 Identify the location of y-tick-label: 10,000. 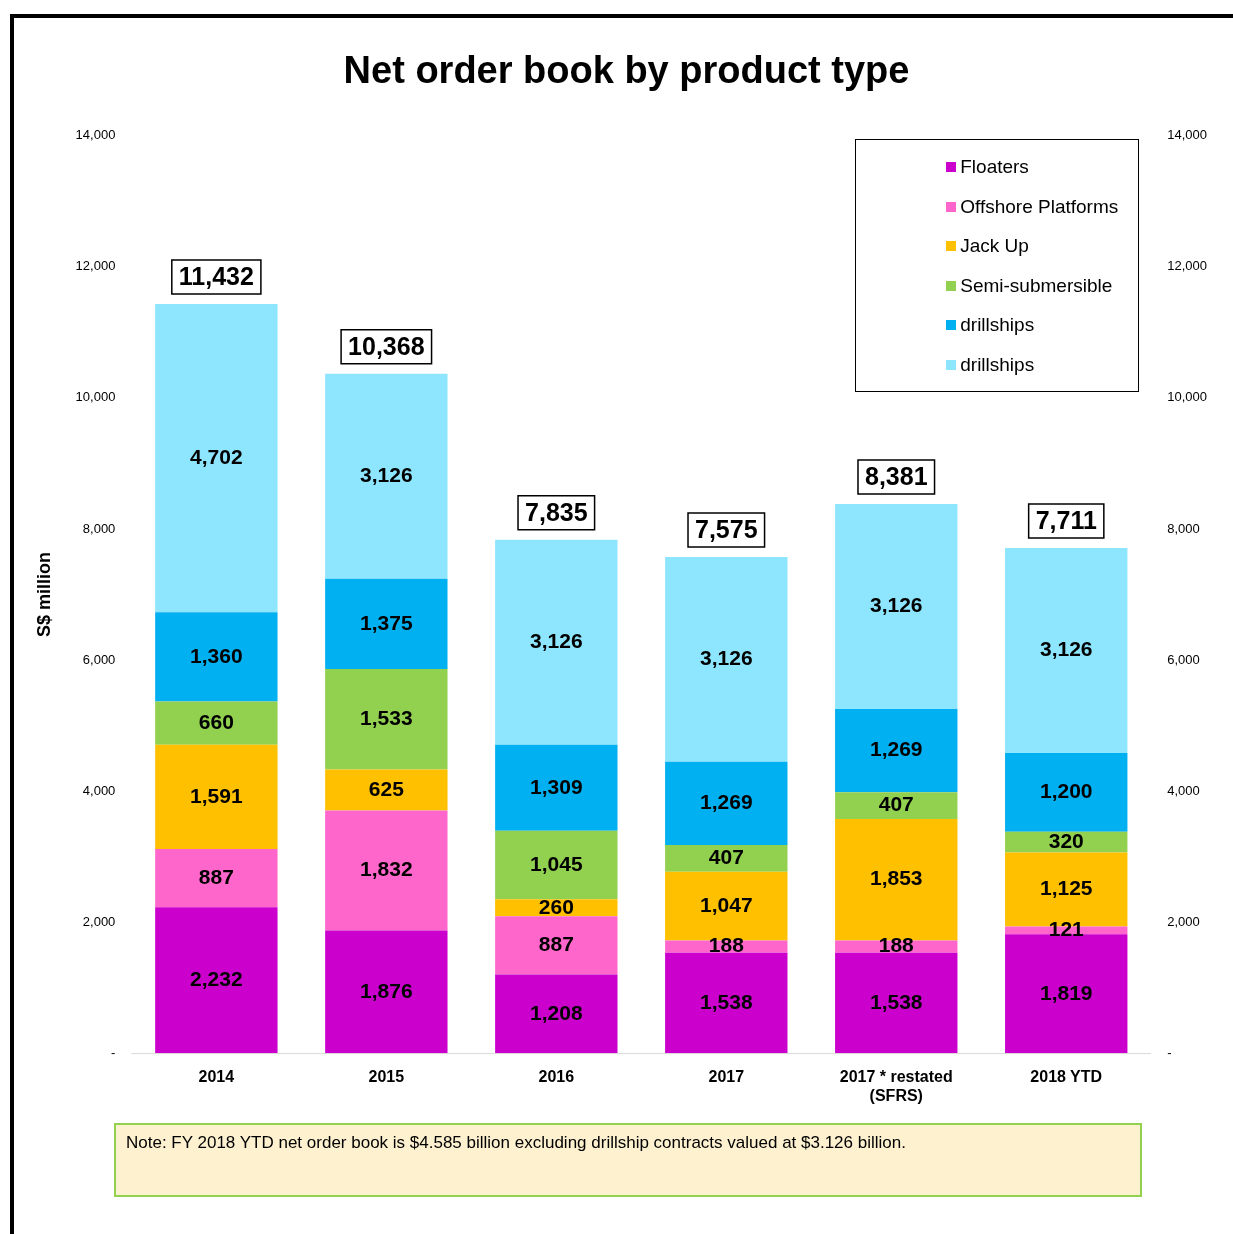
(95, 397).